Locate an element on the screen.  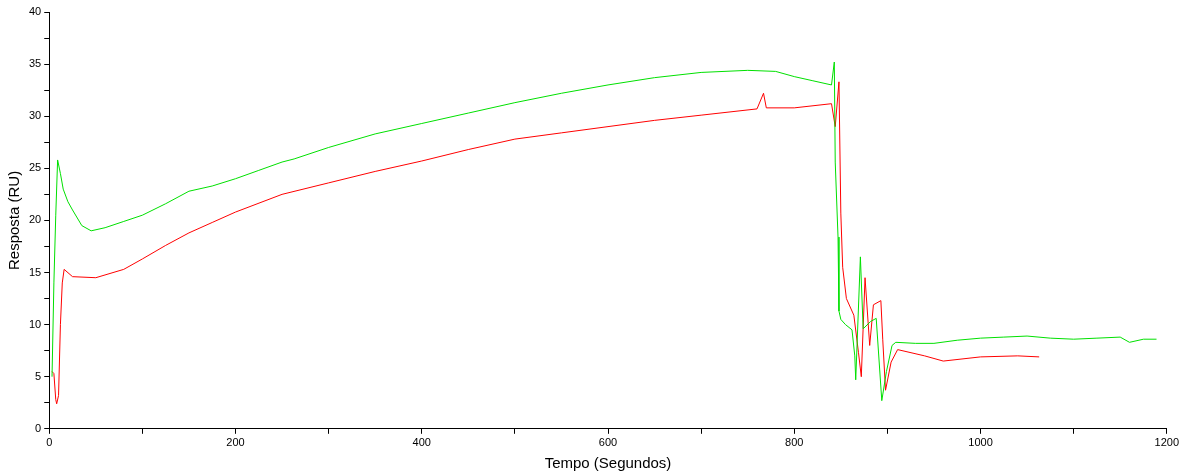
x-tick-label: 0 is located at coordinates (49, 442).